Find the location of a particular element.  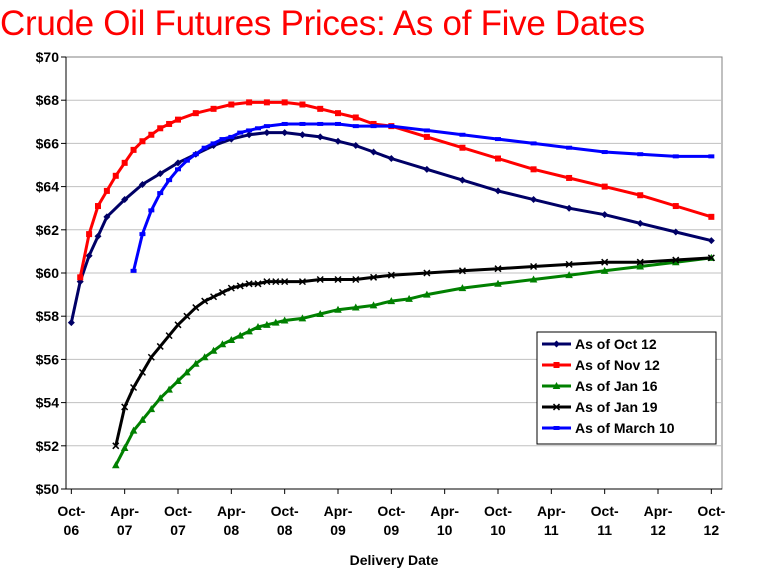

y-tick-label: $54 is located at coordinates (48, 403).